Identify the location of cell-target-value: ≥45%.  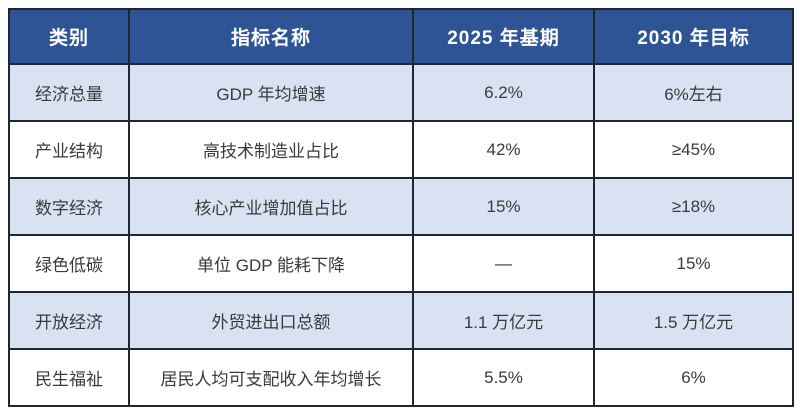
(693, 149).